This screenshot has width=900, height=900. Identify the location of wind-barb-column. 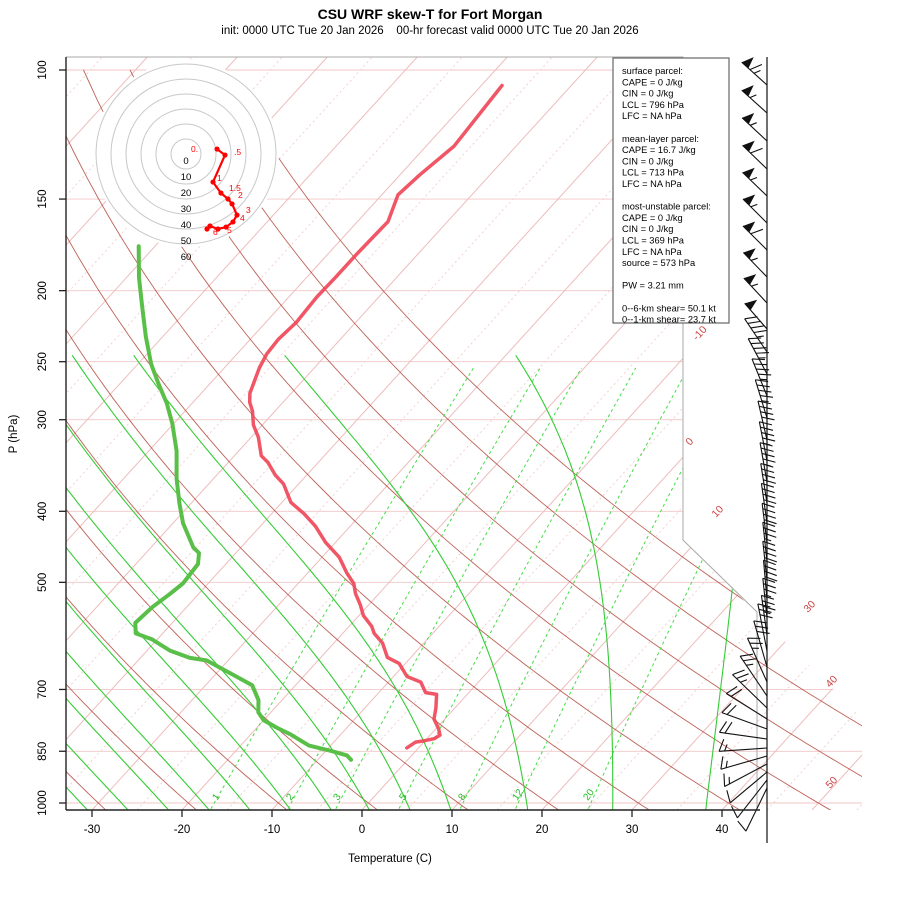
(748, 450).